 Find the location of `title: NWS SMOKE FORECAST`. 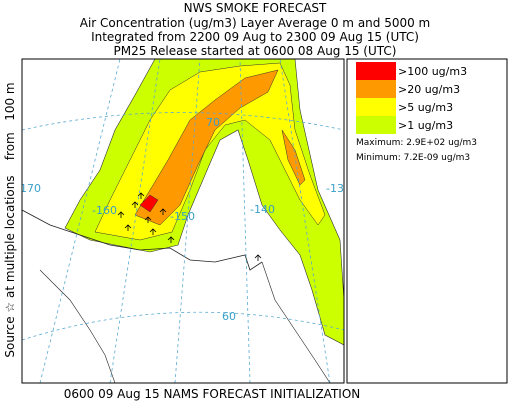

title: NWS SMOKE FORECAST is located at coordinates (255, 8).